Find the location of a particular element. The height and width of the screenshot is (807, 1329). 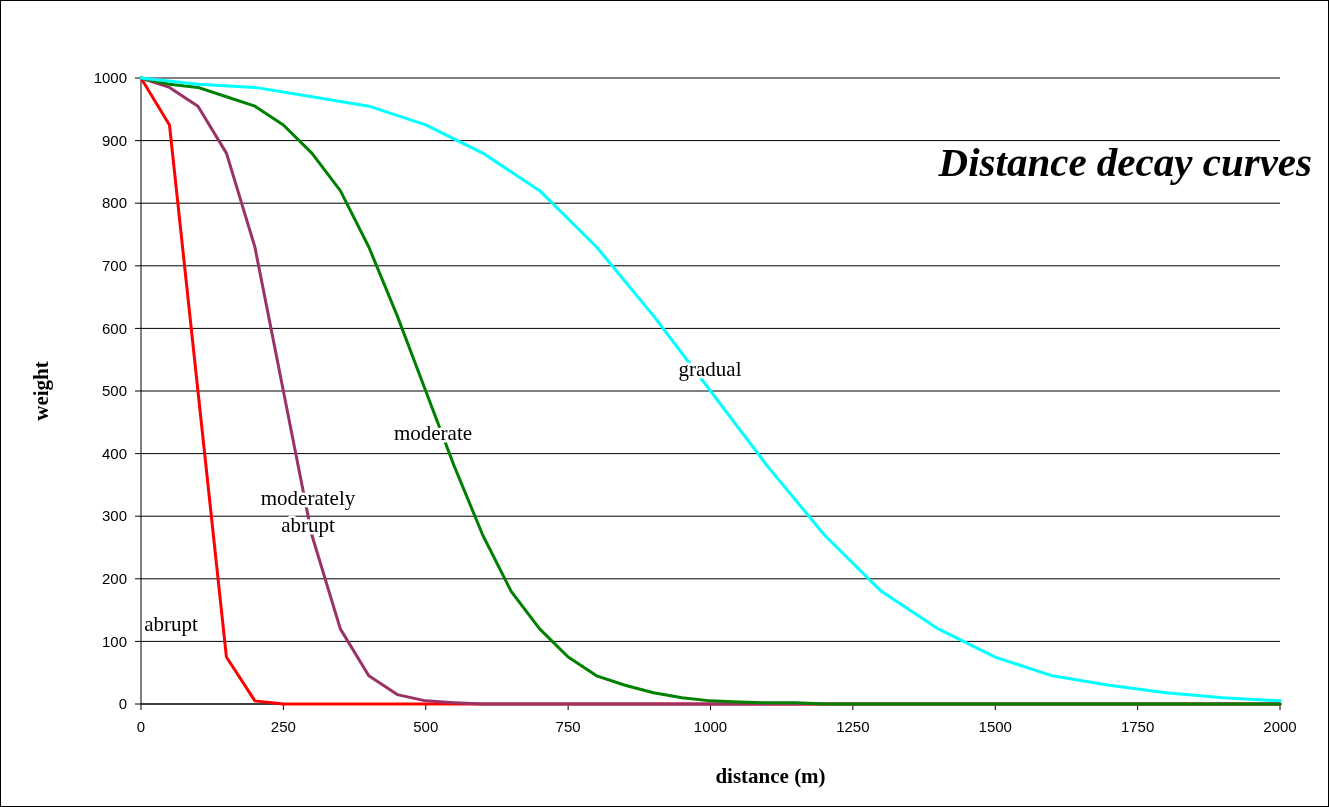

y-tick-label: 600 is located at coordinates (114, 328).